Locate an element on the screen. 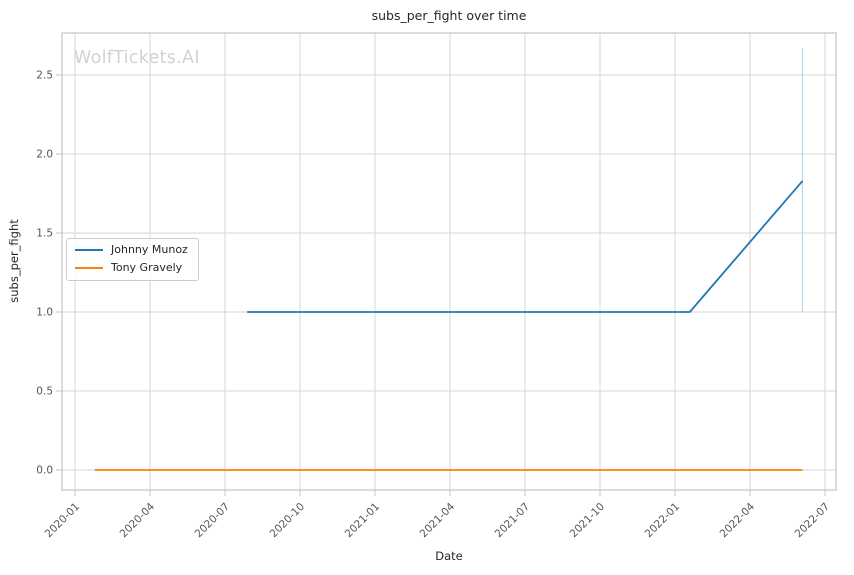 Image resolution: width=854 pixels, height=575 pixels. x-axis-label: Date is located at coordinates (449, 556).